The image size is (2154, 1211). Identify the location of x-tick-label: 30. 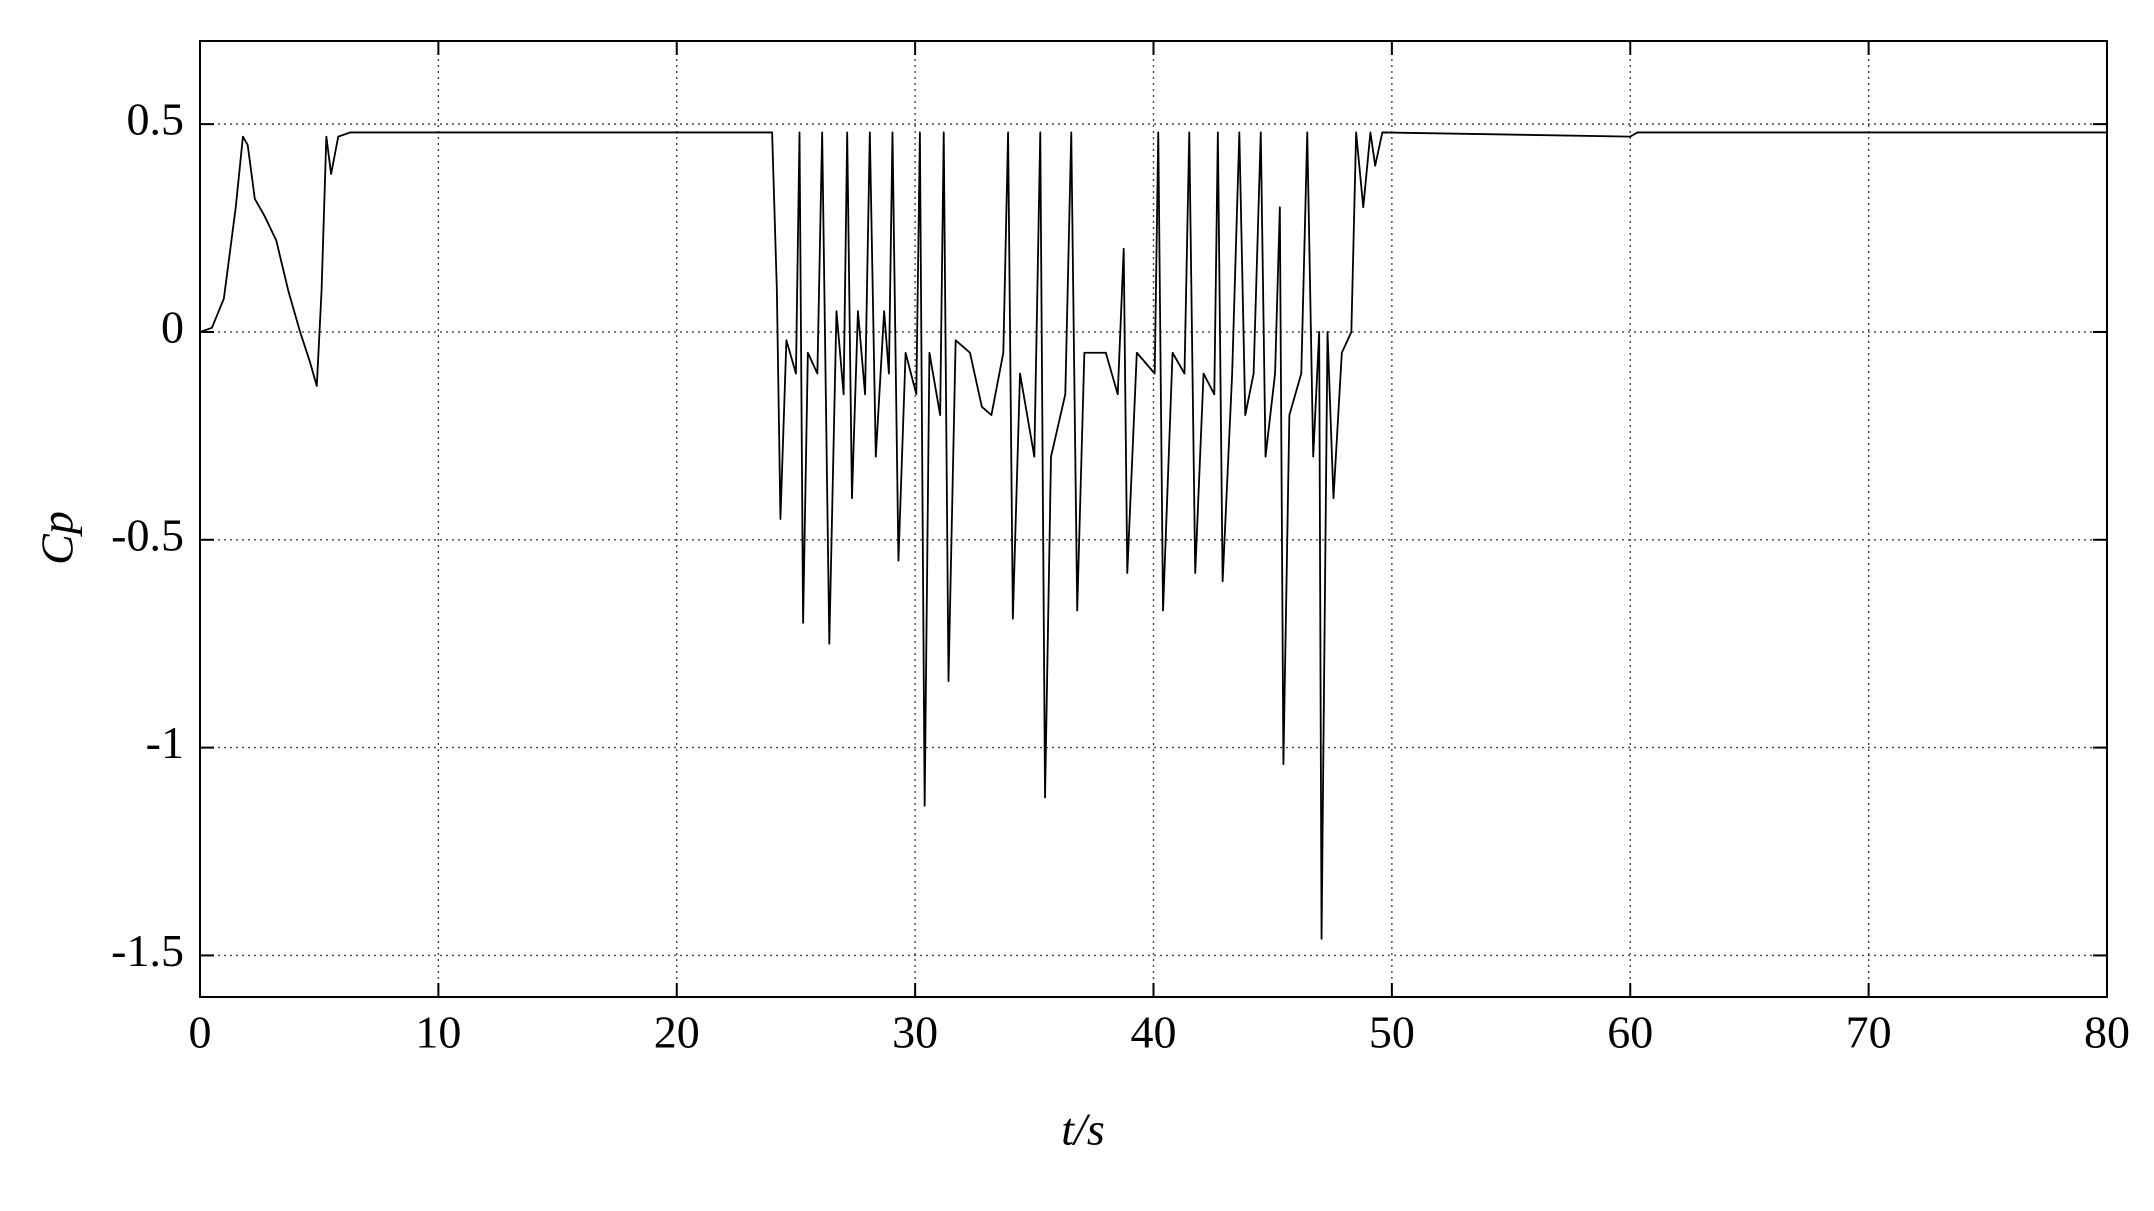
(915, 1032).